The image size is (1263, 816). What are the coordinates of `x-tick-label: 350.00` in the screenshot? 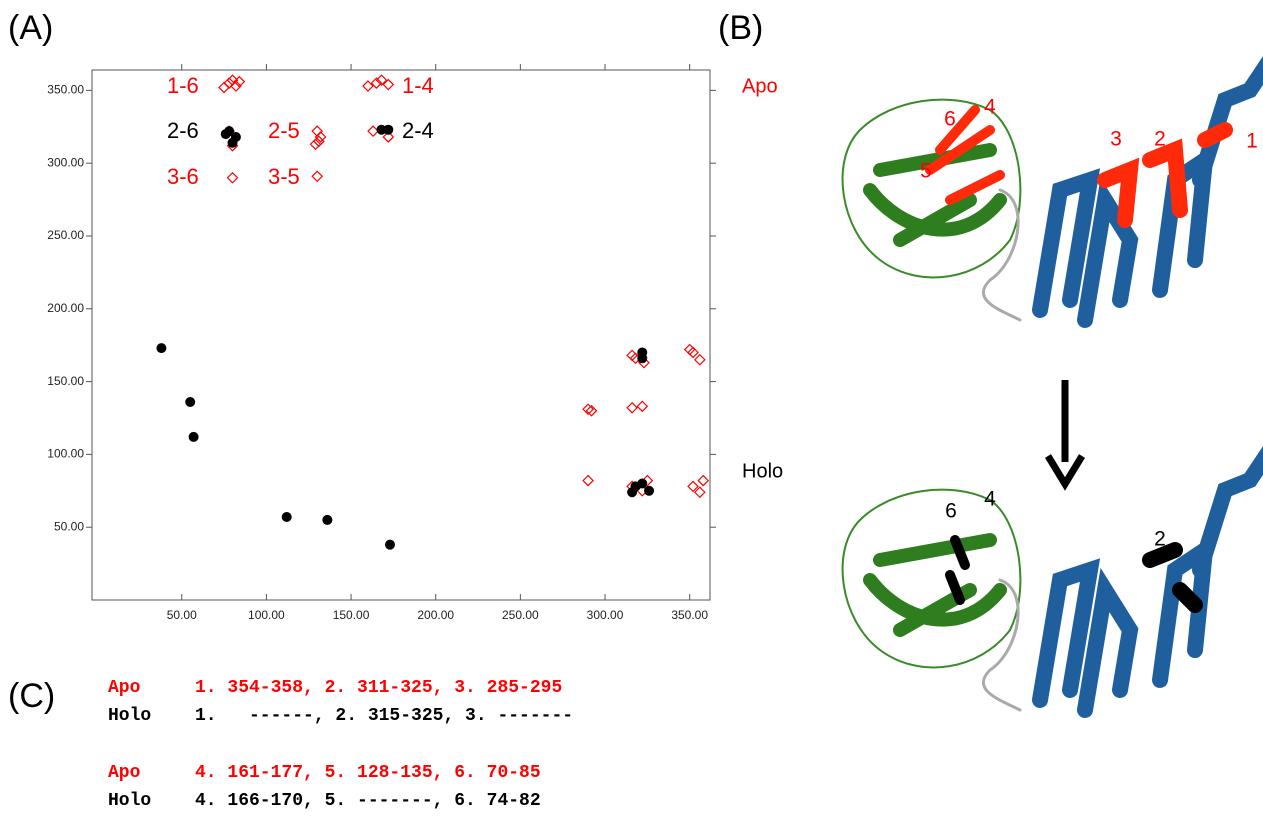 It's located at (689, 615).